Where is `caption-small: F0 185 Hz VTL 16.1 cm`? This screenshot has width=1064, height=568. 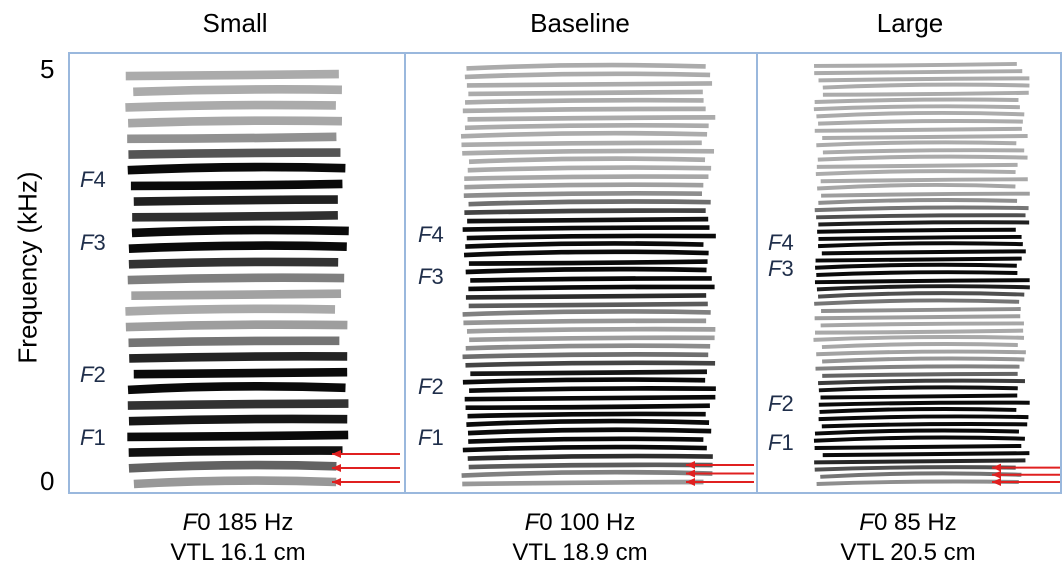 caption-small: F0 185 Hz VTL 16.1 cm is located at coordinates (238, 538).